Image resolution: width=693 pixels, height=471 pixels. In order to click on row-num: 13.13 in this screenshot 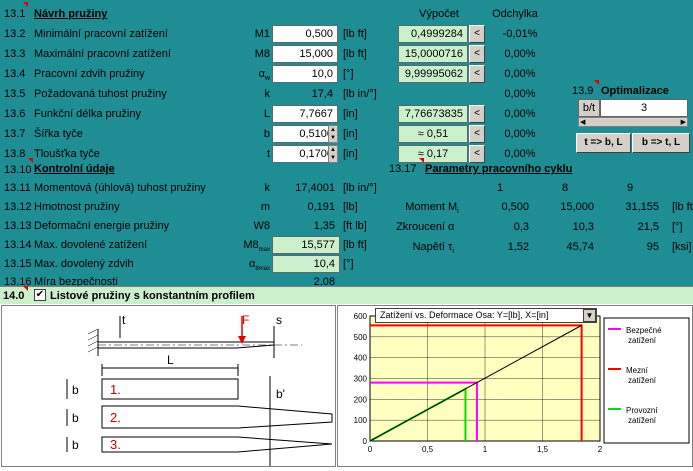, I will do `click(16, 226)`.